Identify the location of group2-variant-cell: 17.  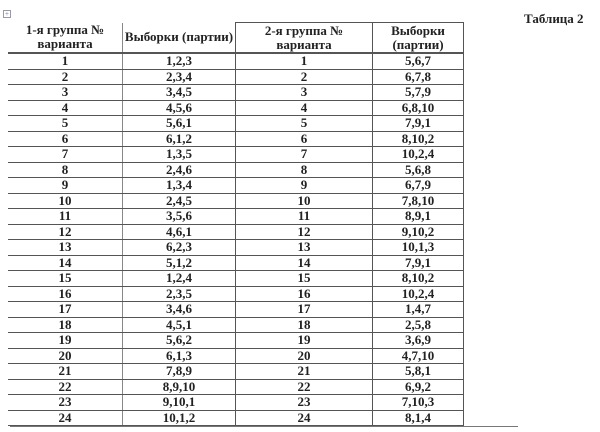
(304, 309).